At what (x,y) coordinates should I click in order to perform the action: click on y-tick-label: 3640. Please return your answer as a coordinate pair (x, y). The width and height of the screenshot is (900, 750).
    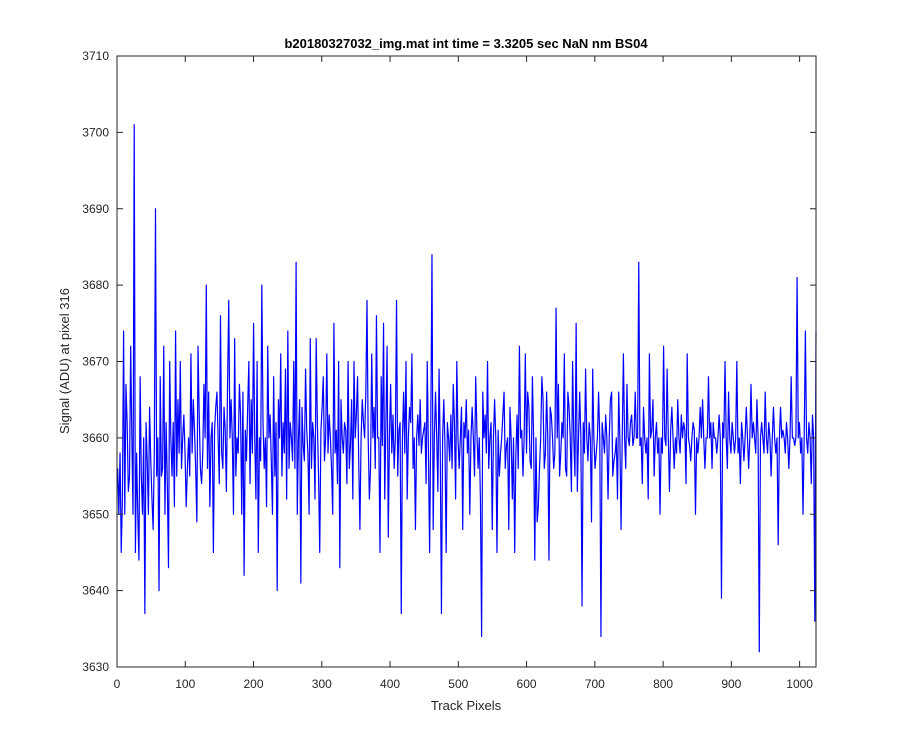
    Looking at the image, I should click on (95, 591).